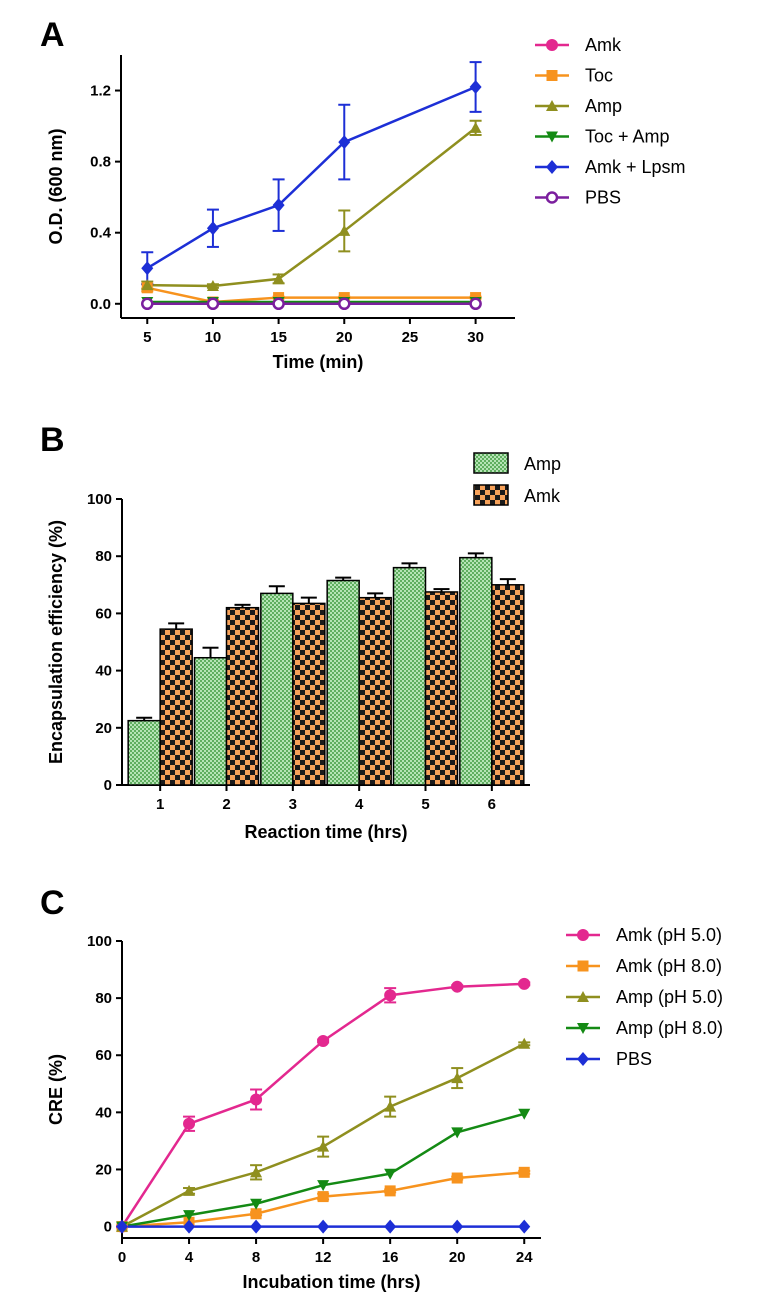 The height and width of the screenshot is (1309, 780). Describe the element at coordinates (669, 1028) in the screenshot. I see `legend-label: Amp (pH 8.0)` at that location.